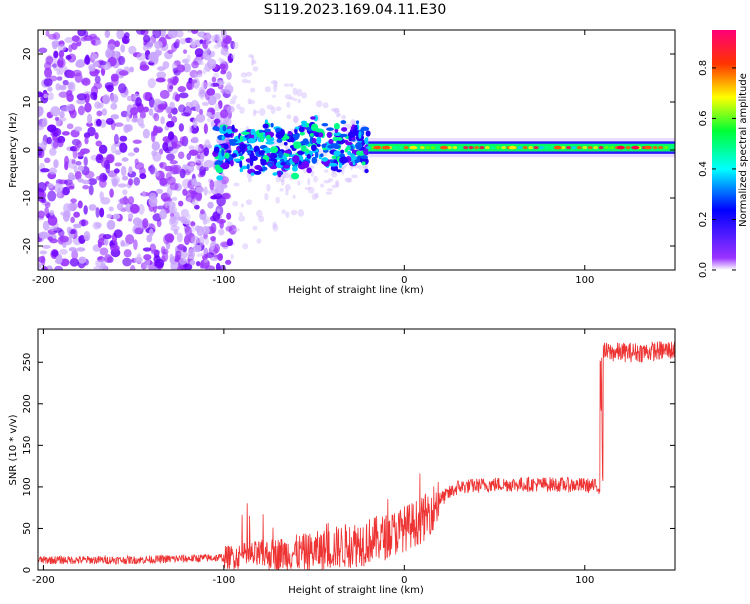  I want to click on signal-peak, so click(647, 147).